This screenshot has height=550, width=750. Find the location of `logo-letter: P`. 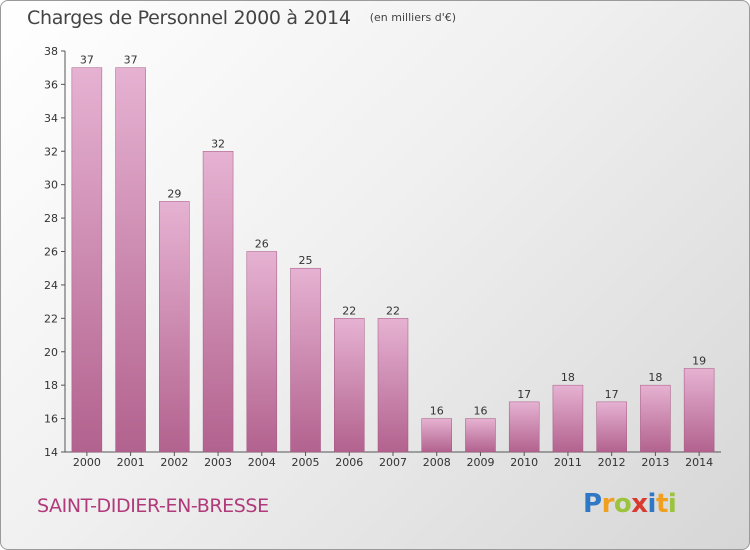

logo-letter: P is located at coordinates (592, 504).